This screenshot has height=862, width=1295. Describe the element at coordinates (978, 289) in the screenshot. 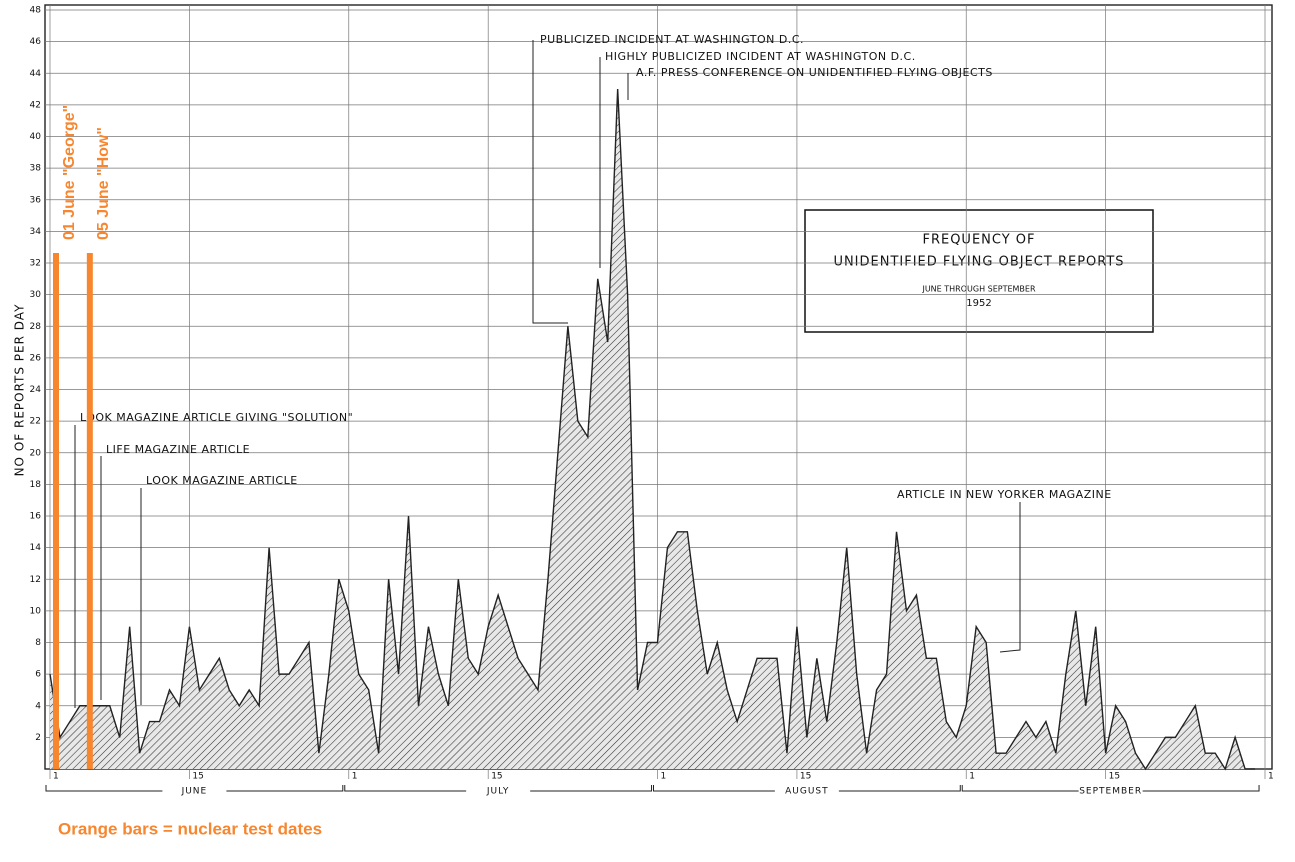

I see `box-subtitle: JUNE THROUGH SEPTEMBER` at that location.